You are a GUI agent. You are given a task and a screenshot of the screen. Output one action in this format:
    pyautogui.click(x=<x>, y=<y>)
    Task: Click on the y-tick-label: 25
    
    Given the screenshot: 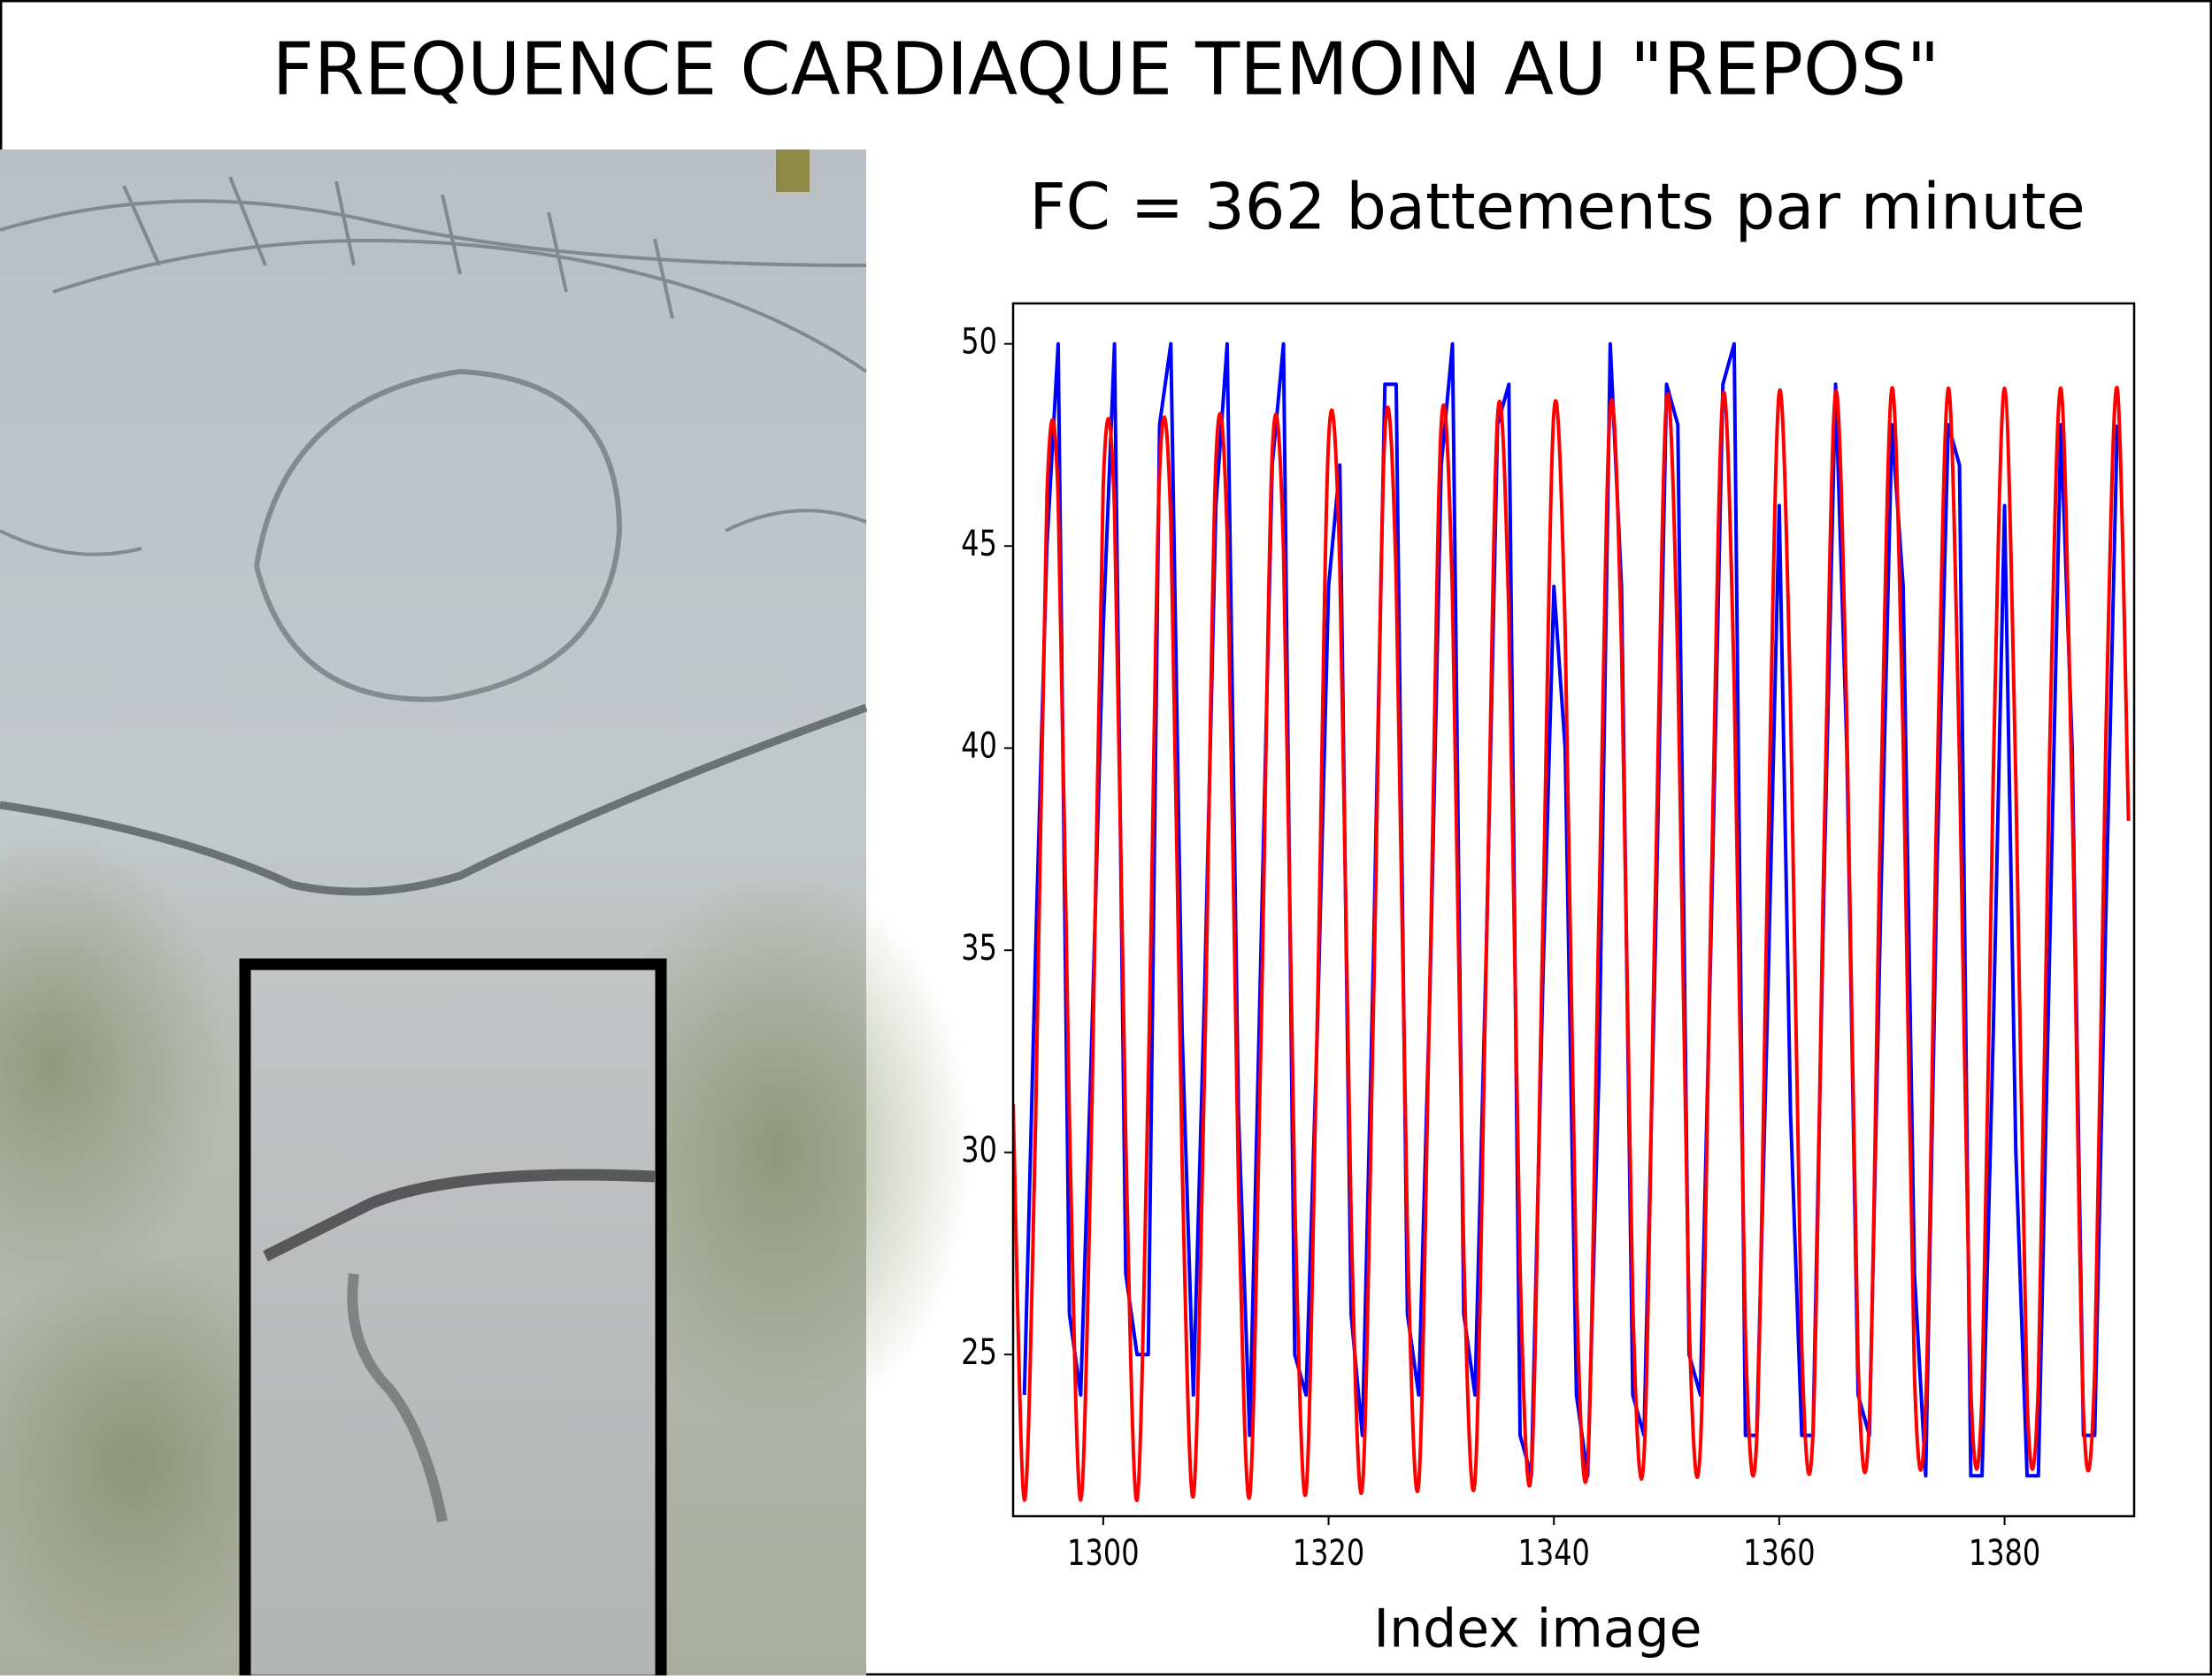 What is the action you would take?
    pyautogui.click(x=979, y=1352)
    